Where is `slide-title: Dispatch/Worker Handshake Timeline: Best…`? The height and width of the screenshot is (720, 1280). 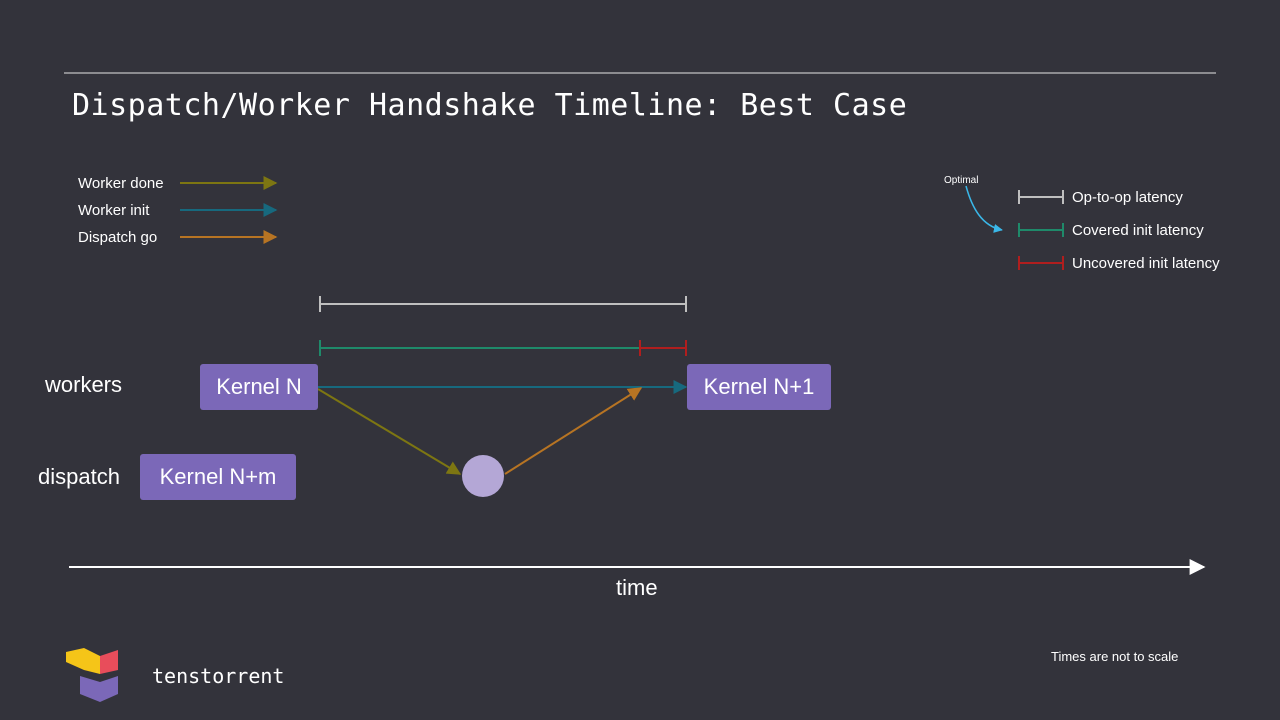 slide-title: Dispatch/Worker Handshake Timeline: Best… is located at coordinates (490, 105).